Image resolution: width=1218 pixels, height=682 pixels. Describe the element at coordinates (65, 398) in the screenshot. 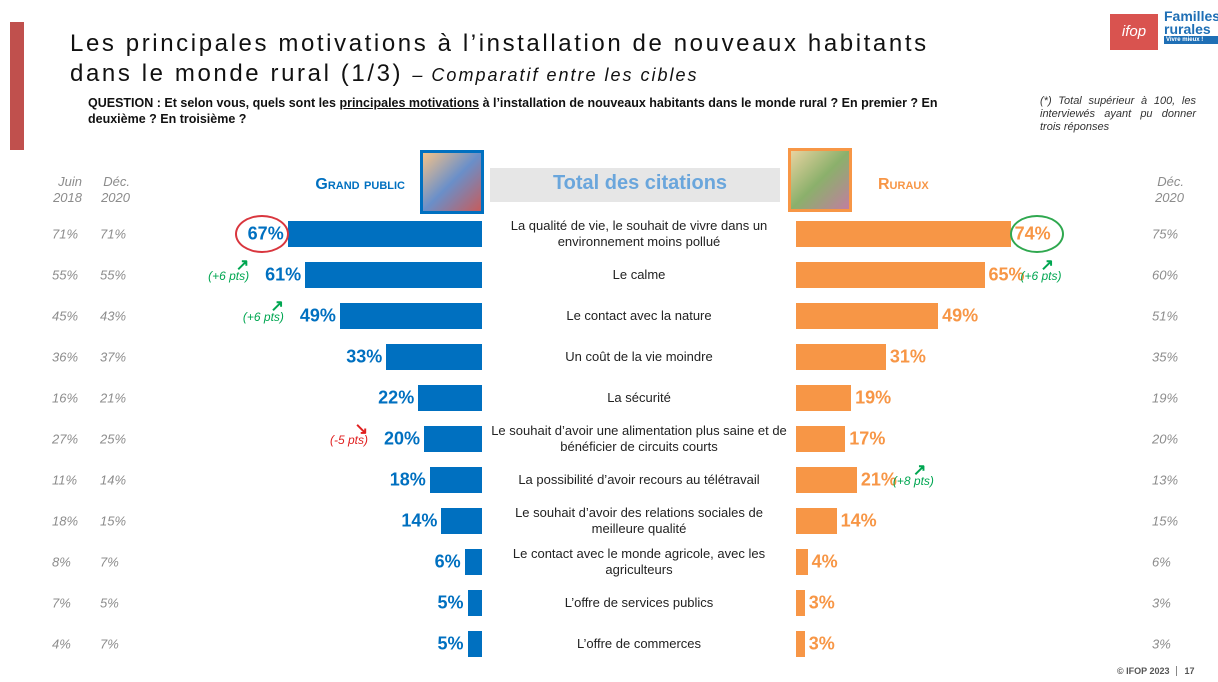

I see `history-value: 16%` at that location.